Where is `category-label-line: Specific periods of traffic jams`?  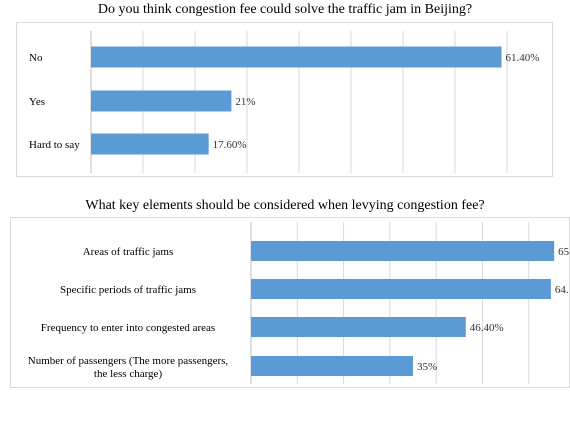 category-label-line: Specific periods of traffic jams is located at coordinates (128, 290).